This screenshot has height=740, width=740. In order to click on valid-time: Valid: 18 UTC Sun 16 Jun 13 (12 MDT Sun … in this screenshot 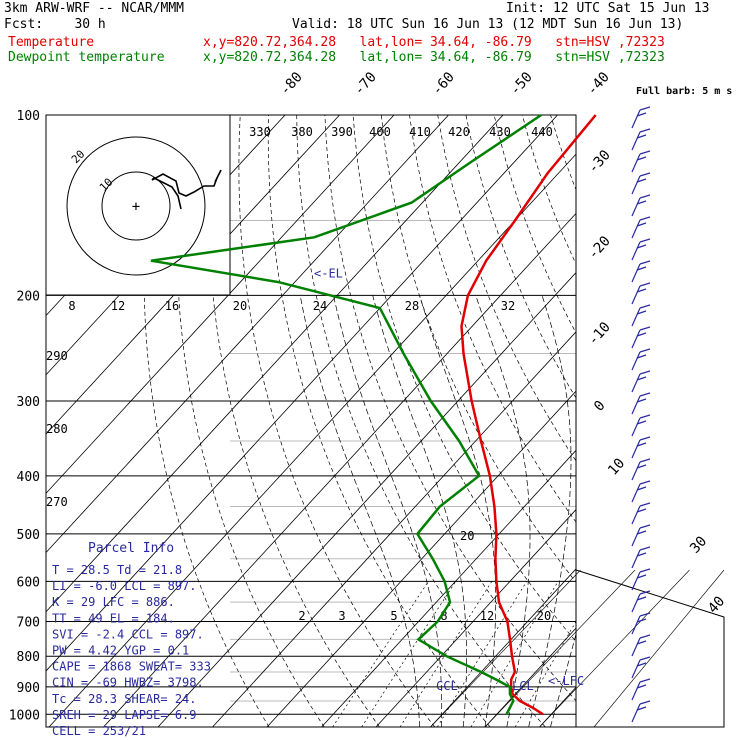, I will do `click(488, 24)`.